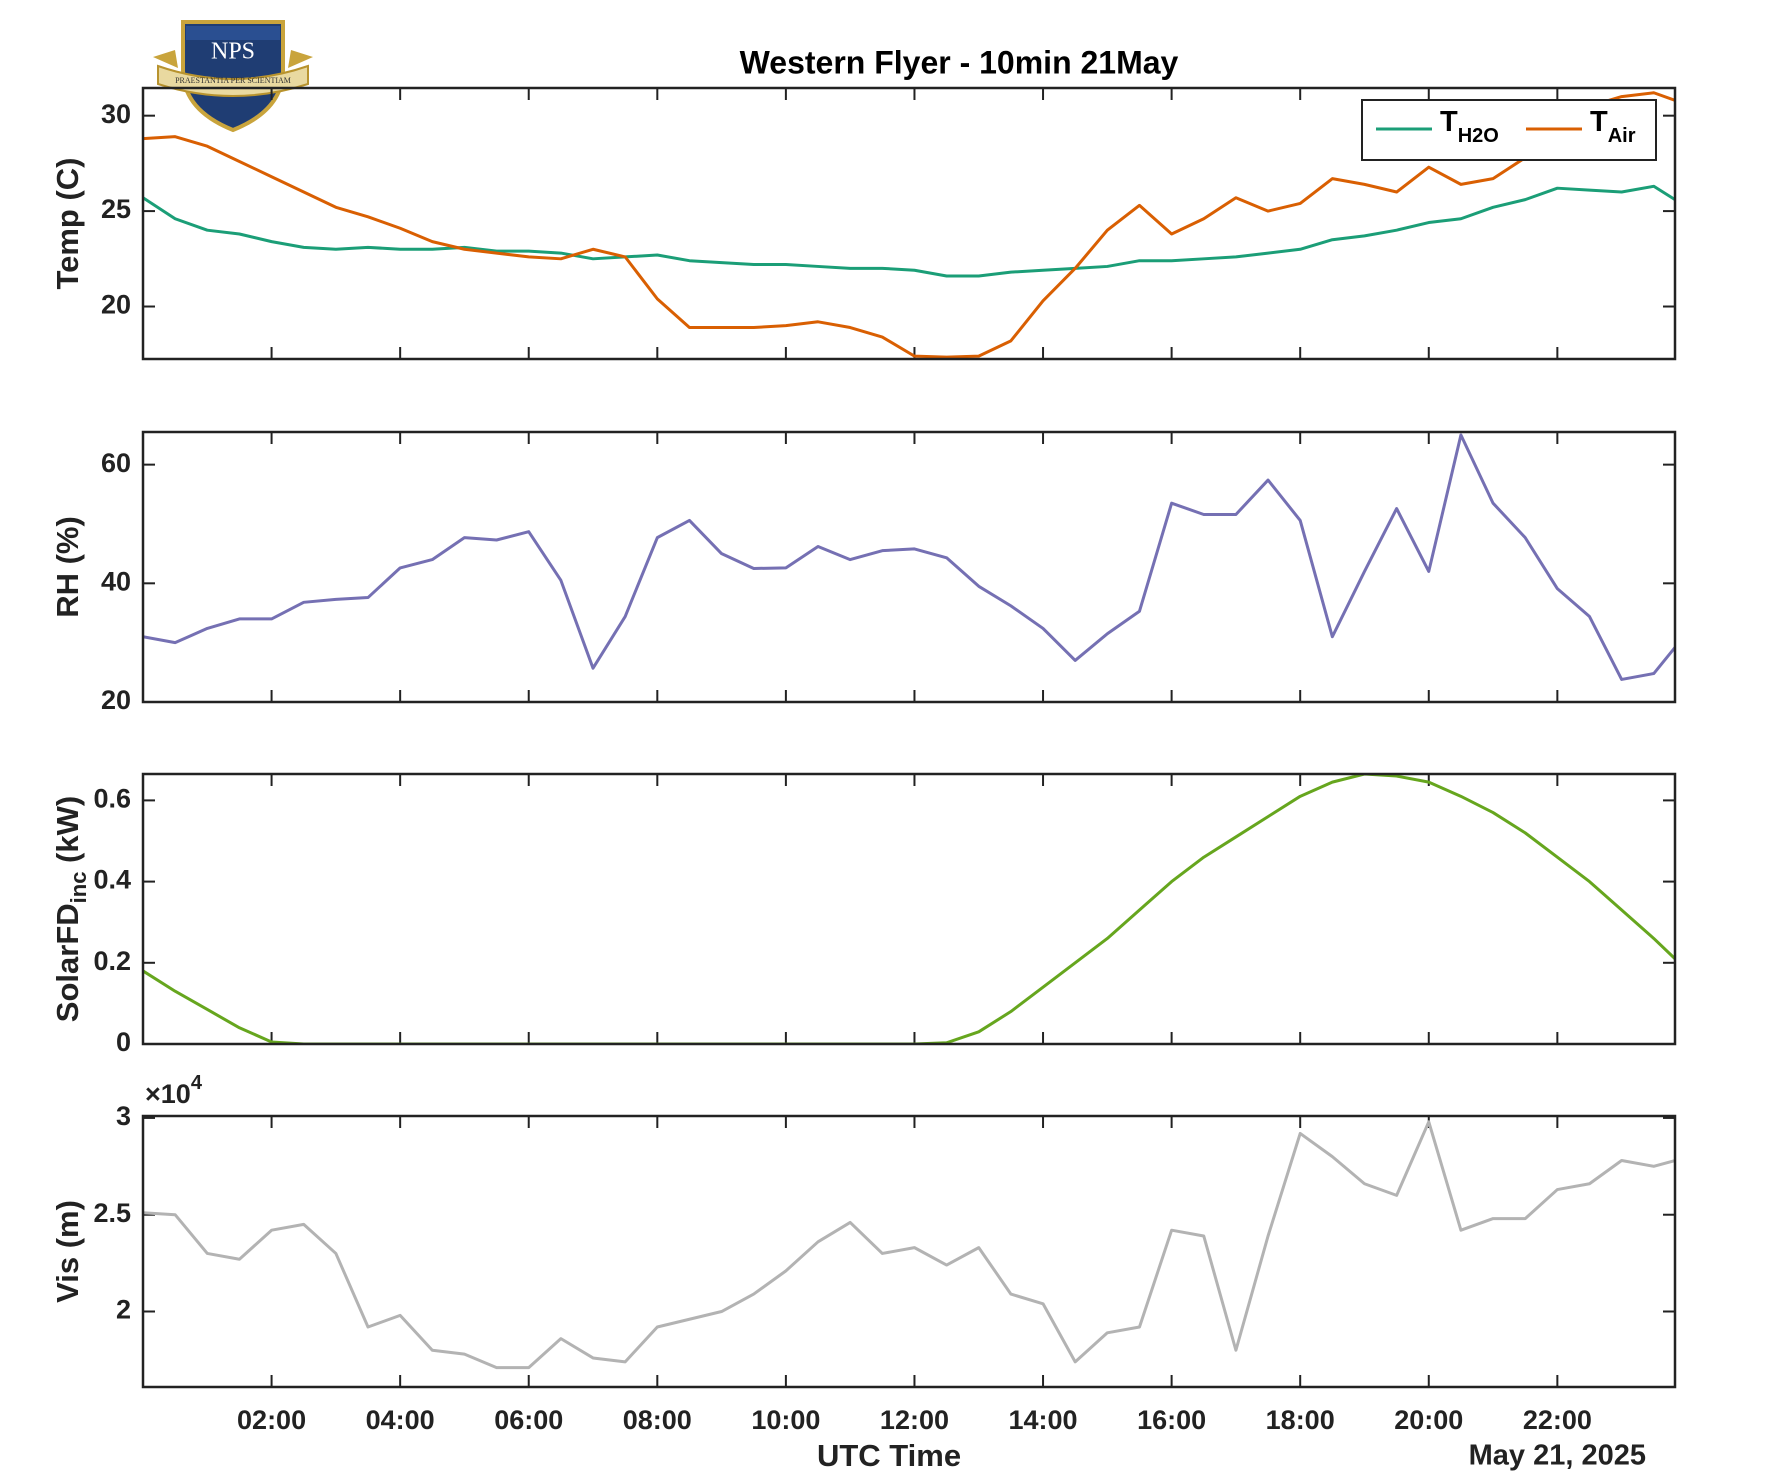 This screenshot has height=1476, width=1772. What do you see at coordinates (1557, 1456) in the screenshot?
I see `date-label: May 21, 2025` at bounding box center [1557, 1456].